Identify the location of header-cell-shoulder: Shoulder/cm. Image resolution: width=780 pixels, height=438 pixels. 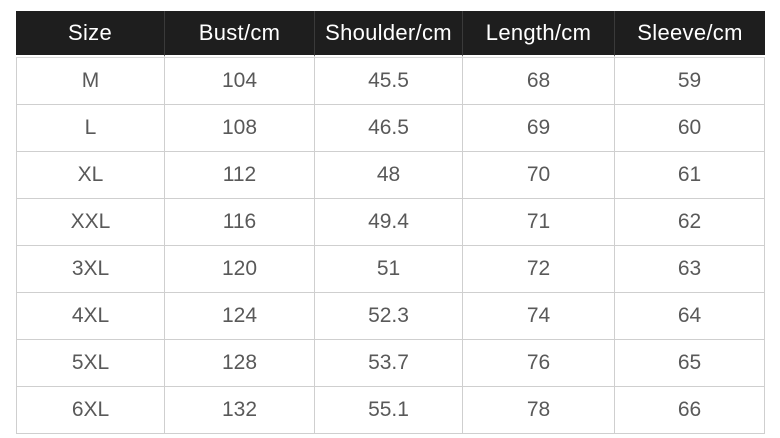
(389, 34).